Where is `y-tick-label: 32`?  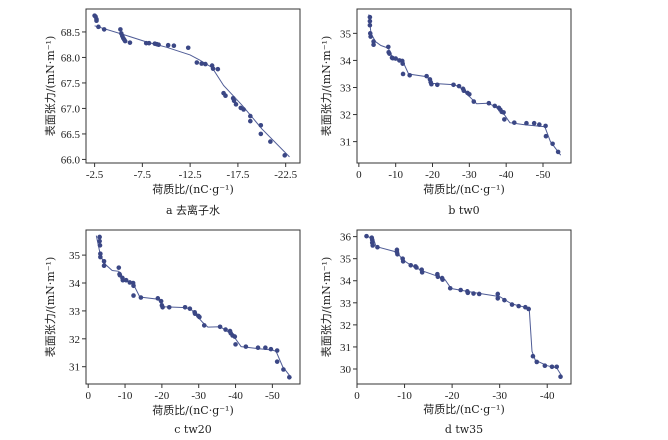 y-tick-label: 32 is located at coordinates (345, 326).